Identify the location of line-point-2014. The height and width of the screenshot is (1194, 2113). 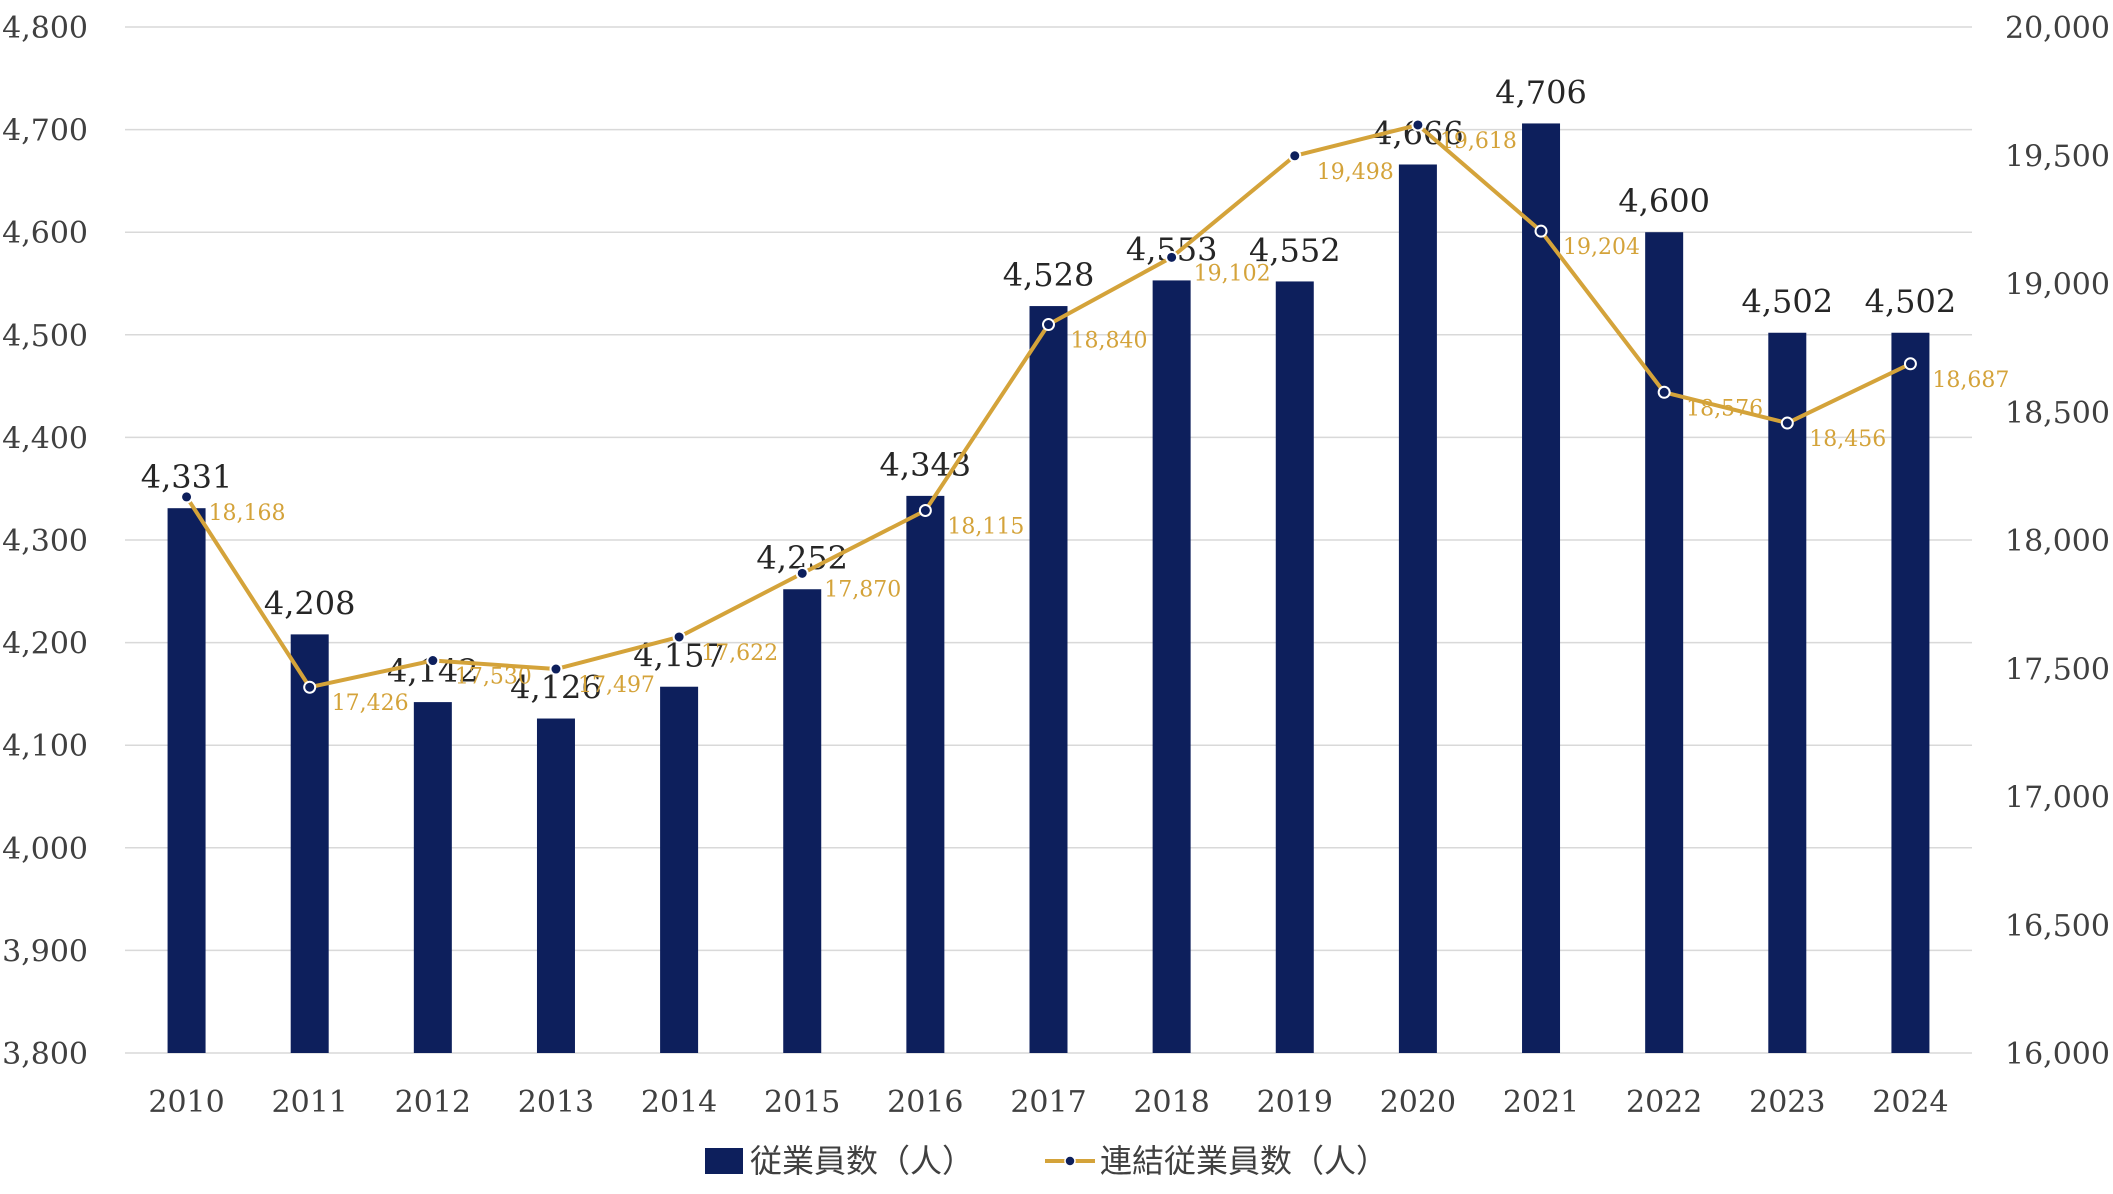
(679, 637).